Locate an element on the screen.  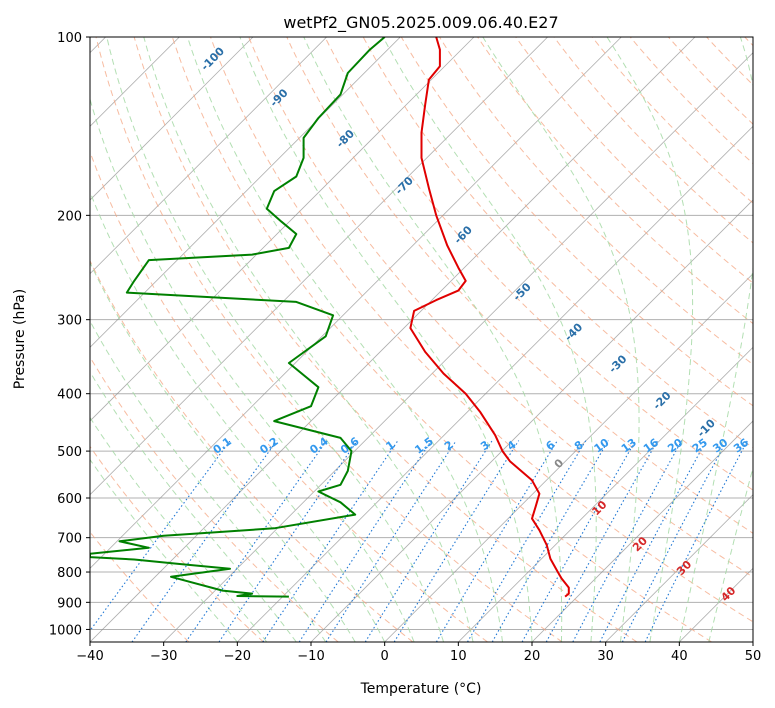
x-tick-label: 0 is located at coordinates (385, 656).